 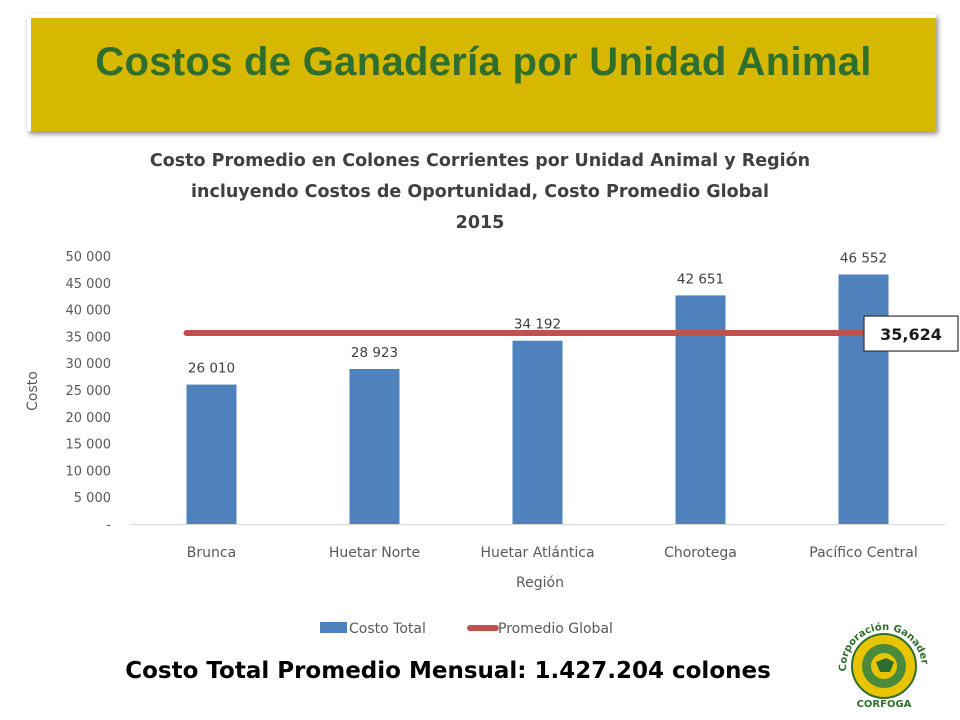 I want to click on y-tick-label: 5 000, so click(x=92, y=498).